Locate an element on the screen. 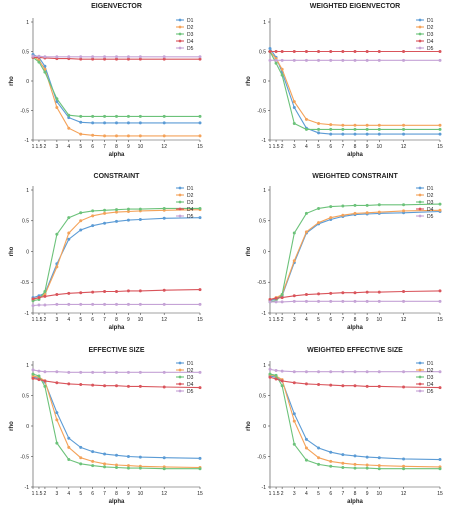 The width and height of the screenshot is (474, 505). chart-title: CONSTRAINT is located at coordinates (117, 176).